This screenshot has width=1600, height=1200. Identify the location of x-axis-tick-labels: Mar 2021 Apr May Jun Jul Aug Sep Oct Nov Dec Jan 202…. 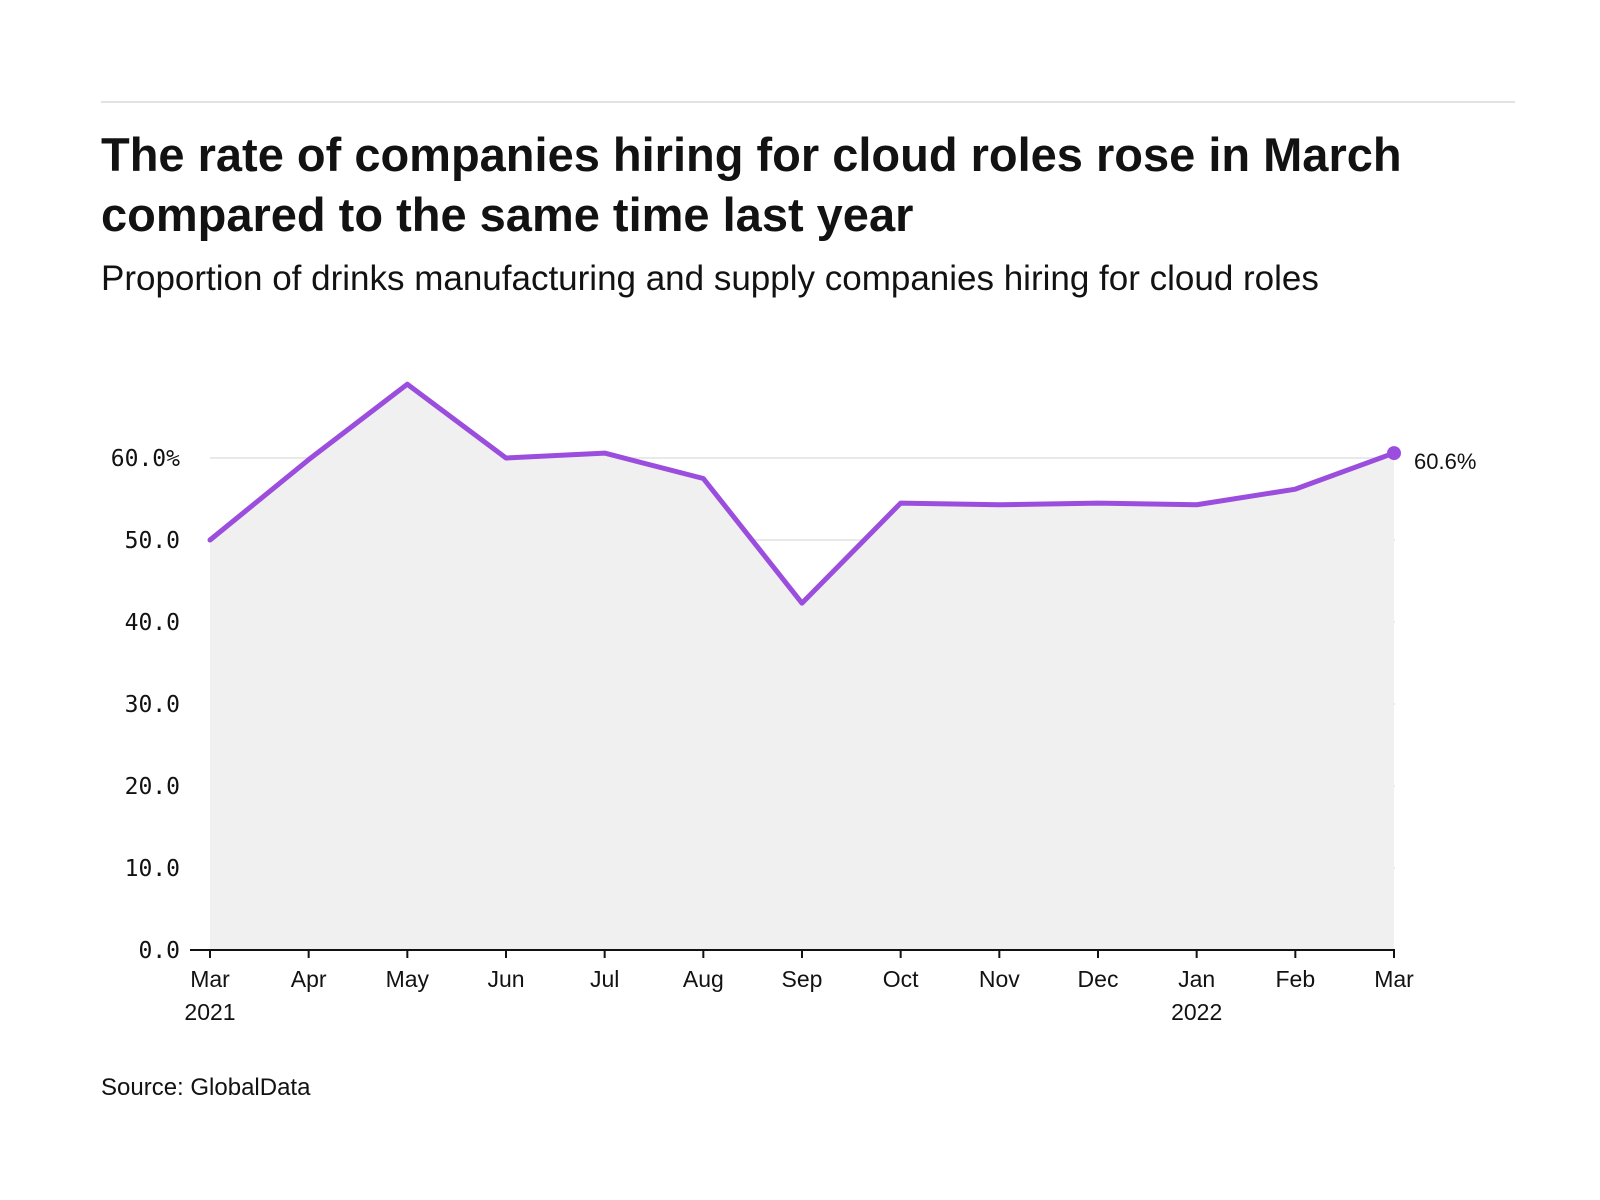
(799, 995).